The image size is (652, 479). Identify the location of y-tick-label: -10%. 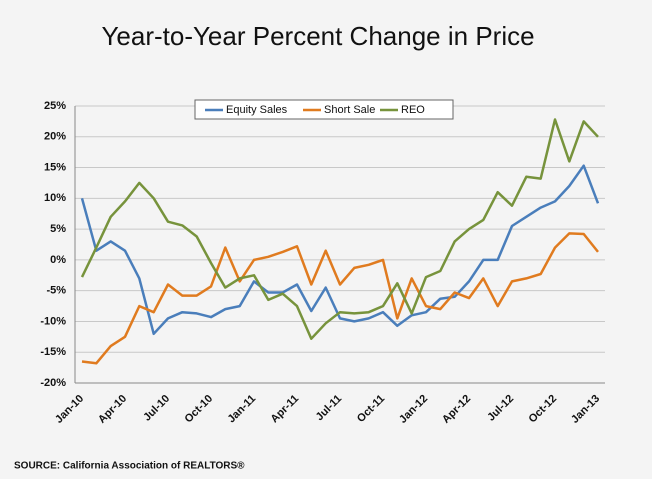
(53, 321).